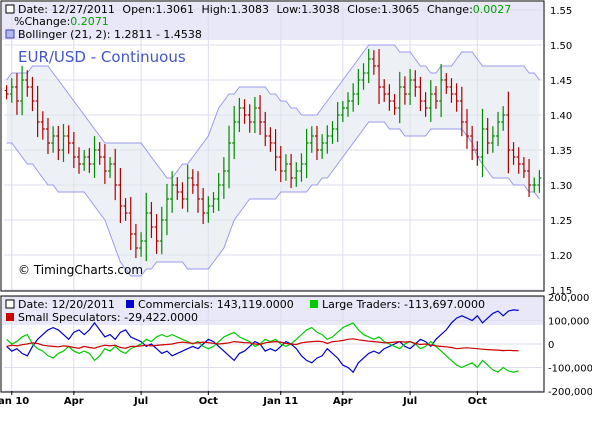  Describe the element at coordinates (561, 186) in the screenshot. I see `price-y-tick: 1.30` at that location.